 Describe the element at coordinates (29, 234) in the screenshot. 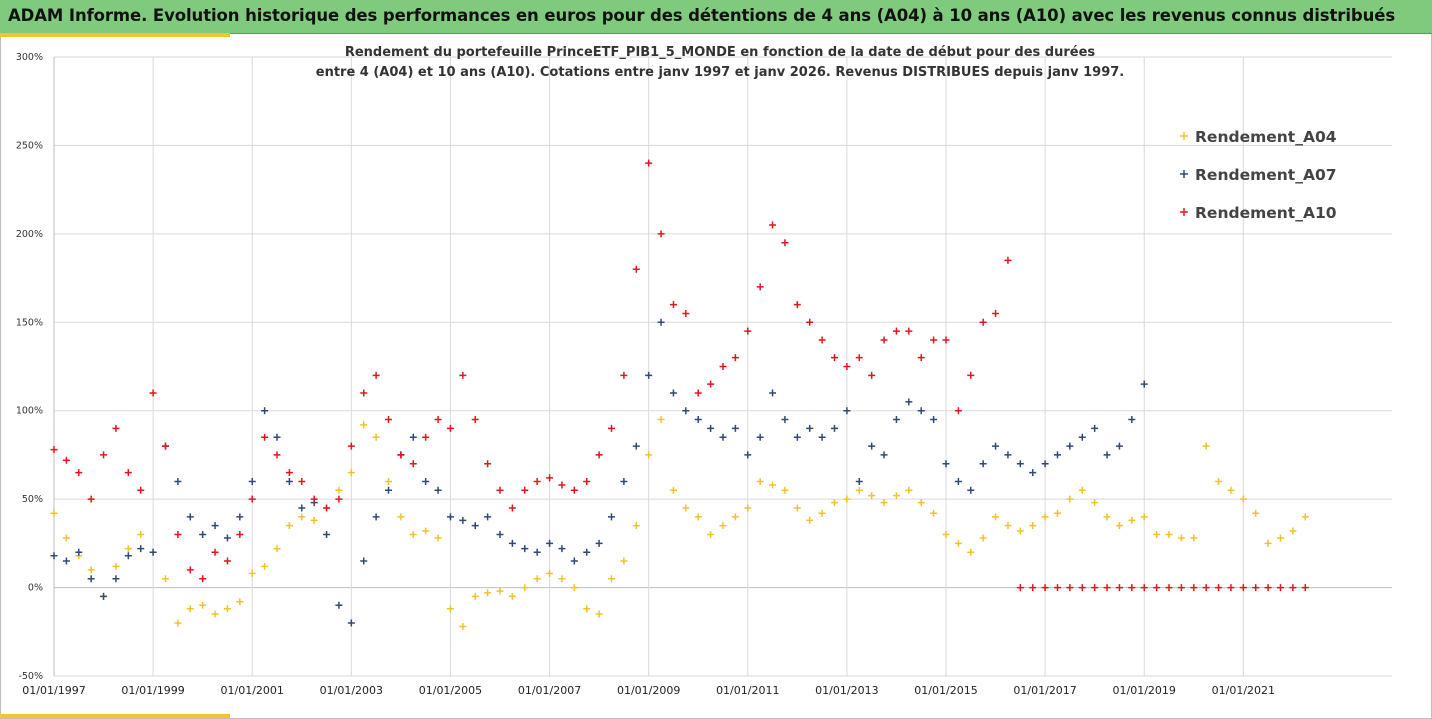

I see `y-tick-label: 200%` at that location.